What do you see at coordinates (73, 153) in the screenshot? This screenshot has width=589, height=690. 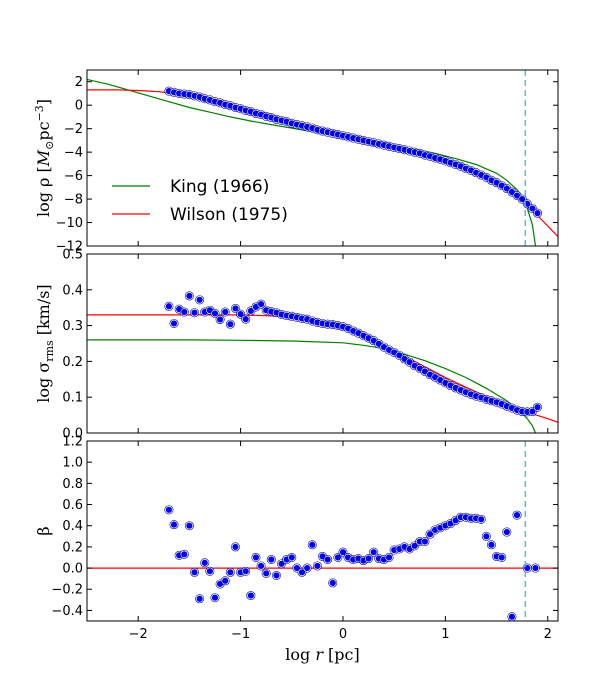 I see `y-tick-label: −4` at bounding box center [73, 153].